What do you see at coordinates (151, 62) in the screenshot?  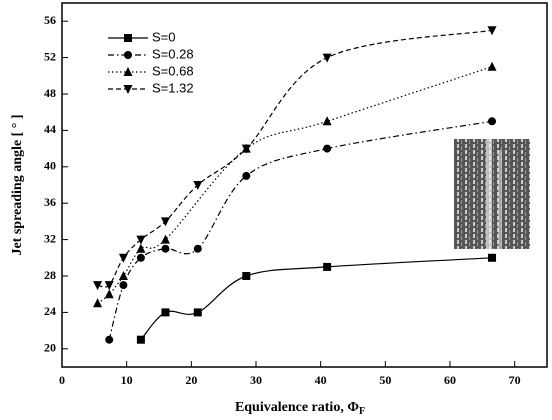 I see `legend: S=0 S=0.28 S=0.68 S=1.32` at bounding box center [151, 62].